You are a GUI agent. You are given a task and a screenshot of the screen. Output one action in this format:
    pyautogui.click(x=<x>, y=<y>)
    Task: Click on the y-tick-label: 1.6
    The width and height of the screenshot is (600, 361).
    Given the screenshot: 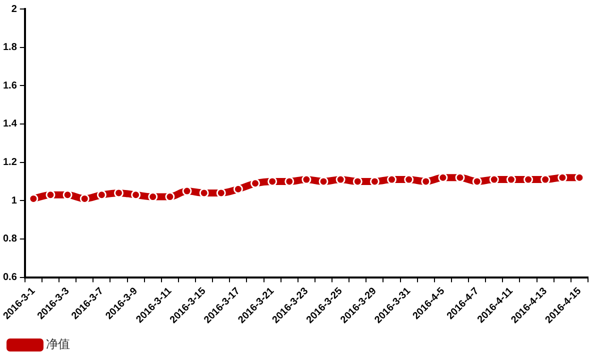 What is the action you would take?
    pyautogui.click(x=10, y=86)
    